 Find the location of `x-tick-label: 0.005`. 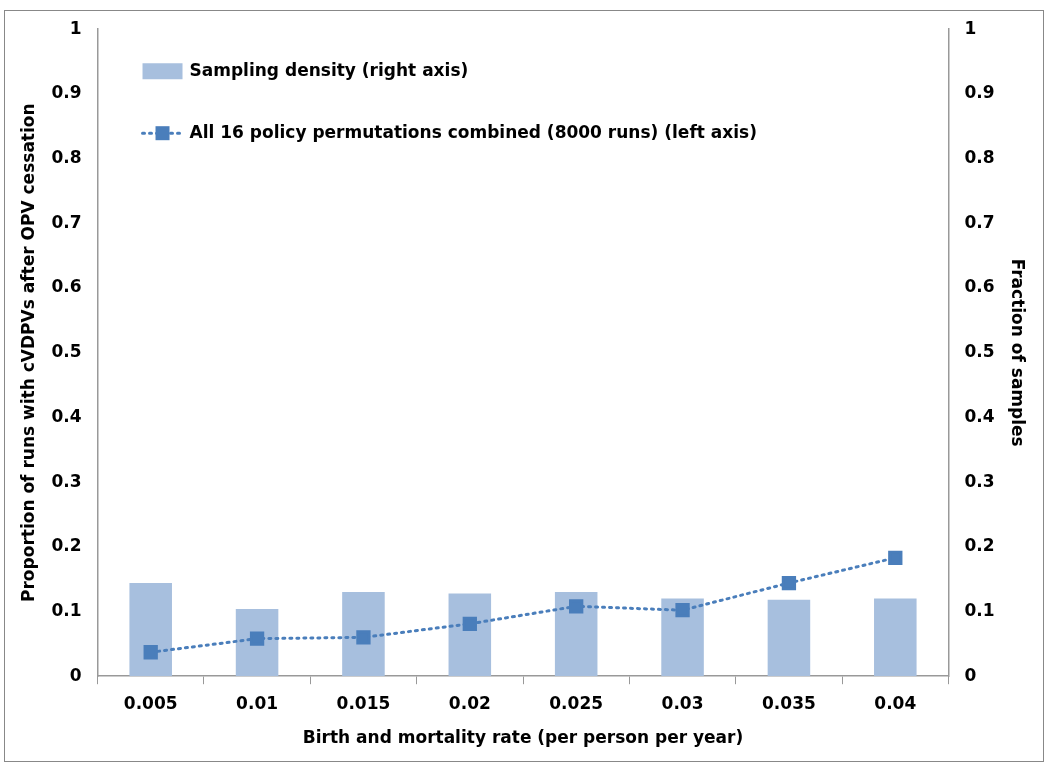

x-tick-label: 0.005 is located at coordinates (150, 702).